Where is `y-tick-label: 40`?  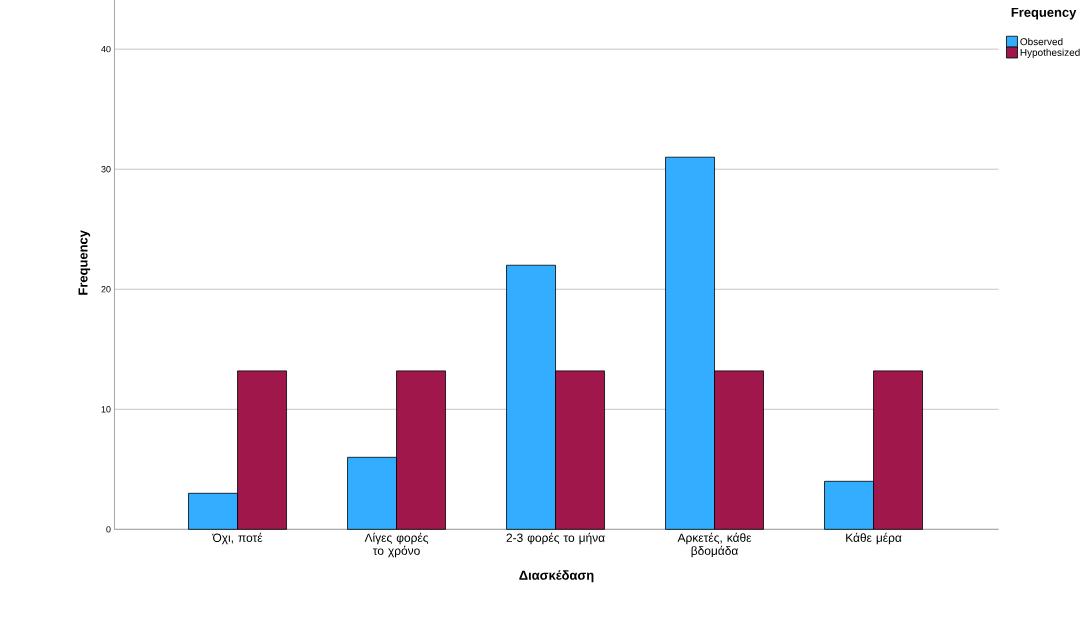 y-tick-label: 40 is located at coordinates (106, 49).